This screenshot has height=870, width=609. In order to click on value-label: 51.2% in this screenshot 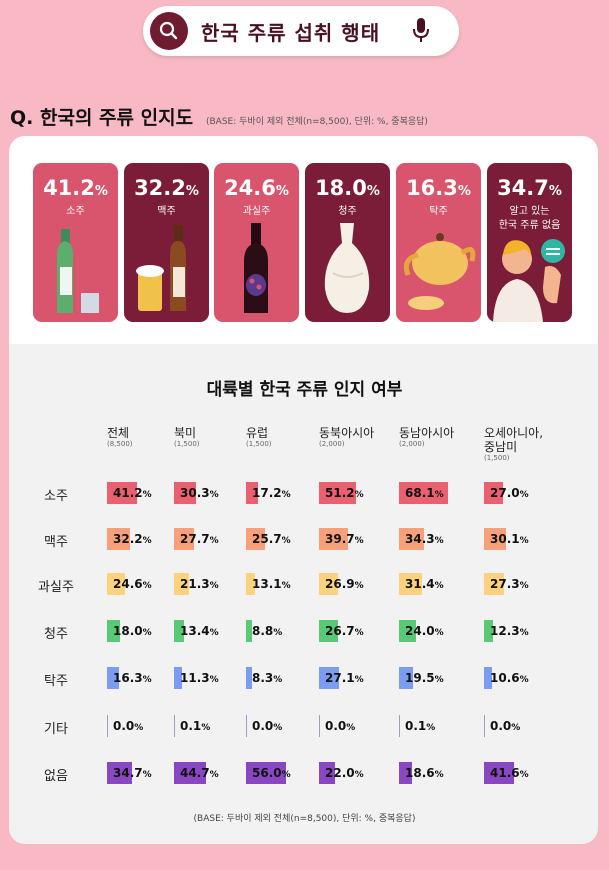, I will do `click(344, 493)`.